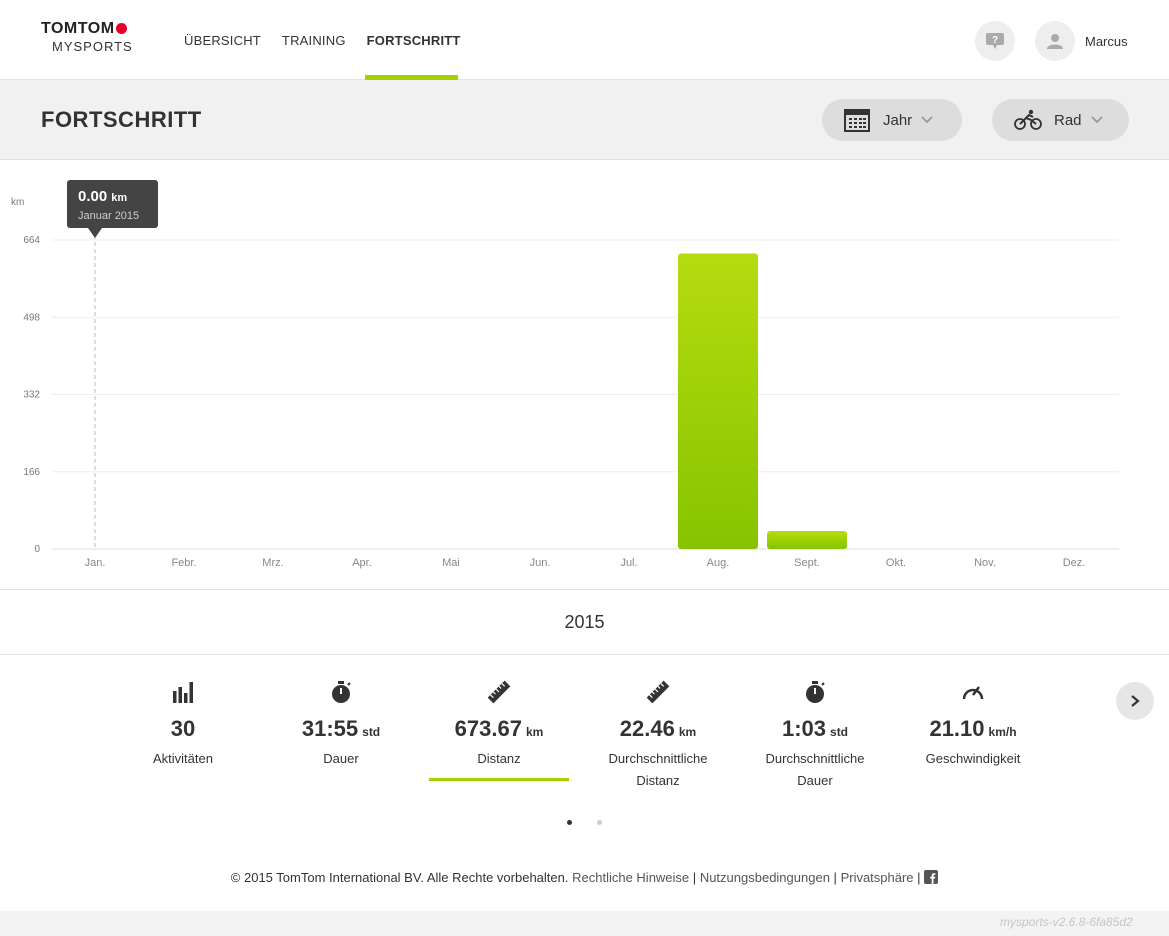  What do you see at coordinates (718, 563) in the screenshot?
I see `x-tick-label: Aug.` at bounding box center [718, 563].